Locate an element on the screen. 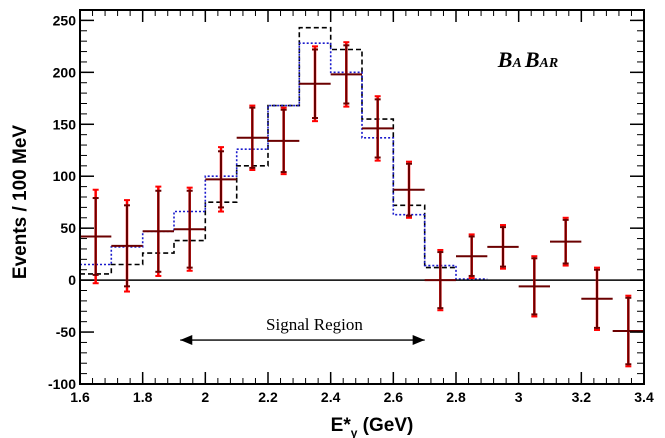 Image resolution: width=665 pixels, height=438 pixels. y-tick-label: 0 is located at coordinates (72, 280).